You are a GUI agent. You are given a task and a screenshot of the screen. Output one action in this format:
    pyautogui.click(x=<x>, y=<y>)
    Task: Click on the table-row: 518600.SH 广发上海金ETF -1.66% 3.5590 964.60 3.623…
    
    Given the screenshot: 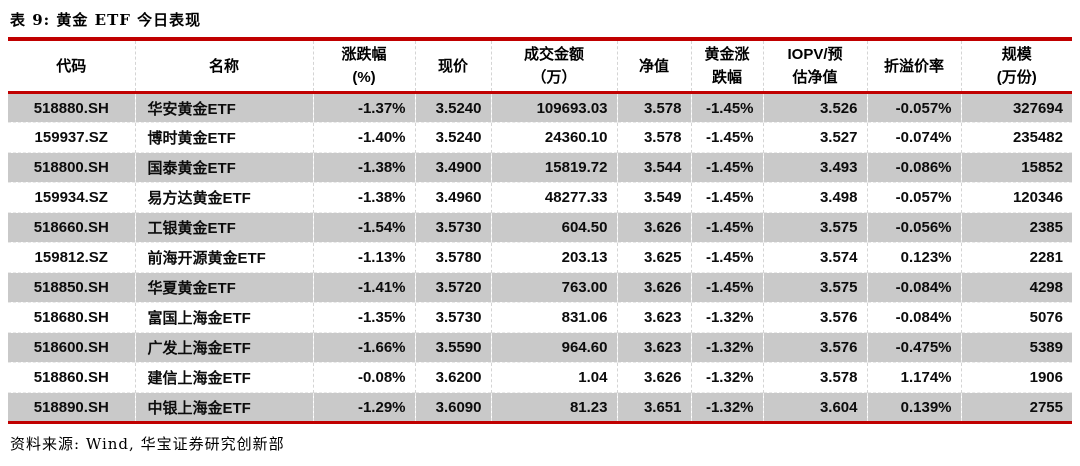 What is the action you would take?
    pyautogui.click(x=540, y=347)
    